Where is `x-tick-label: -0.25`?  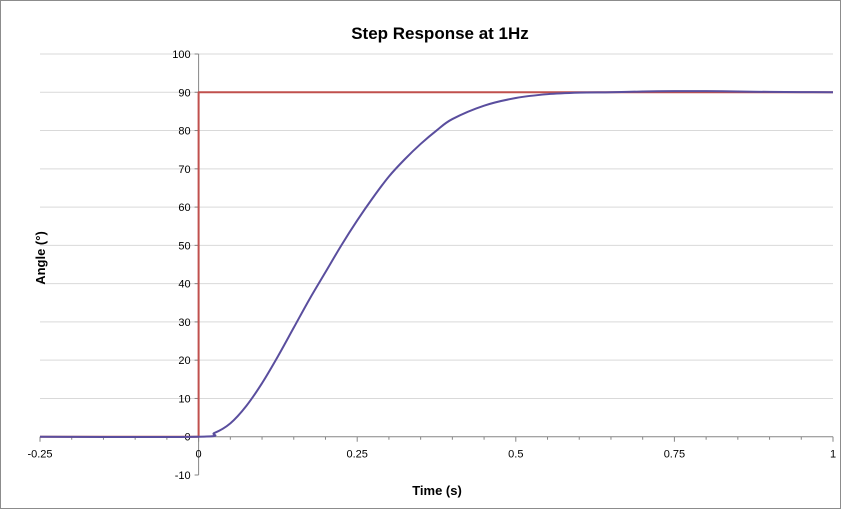 x-tick-label: -0.25 is located at coordinates (39, 455).